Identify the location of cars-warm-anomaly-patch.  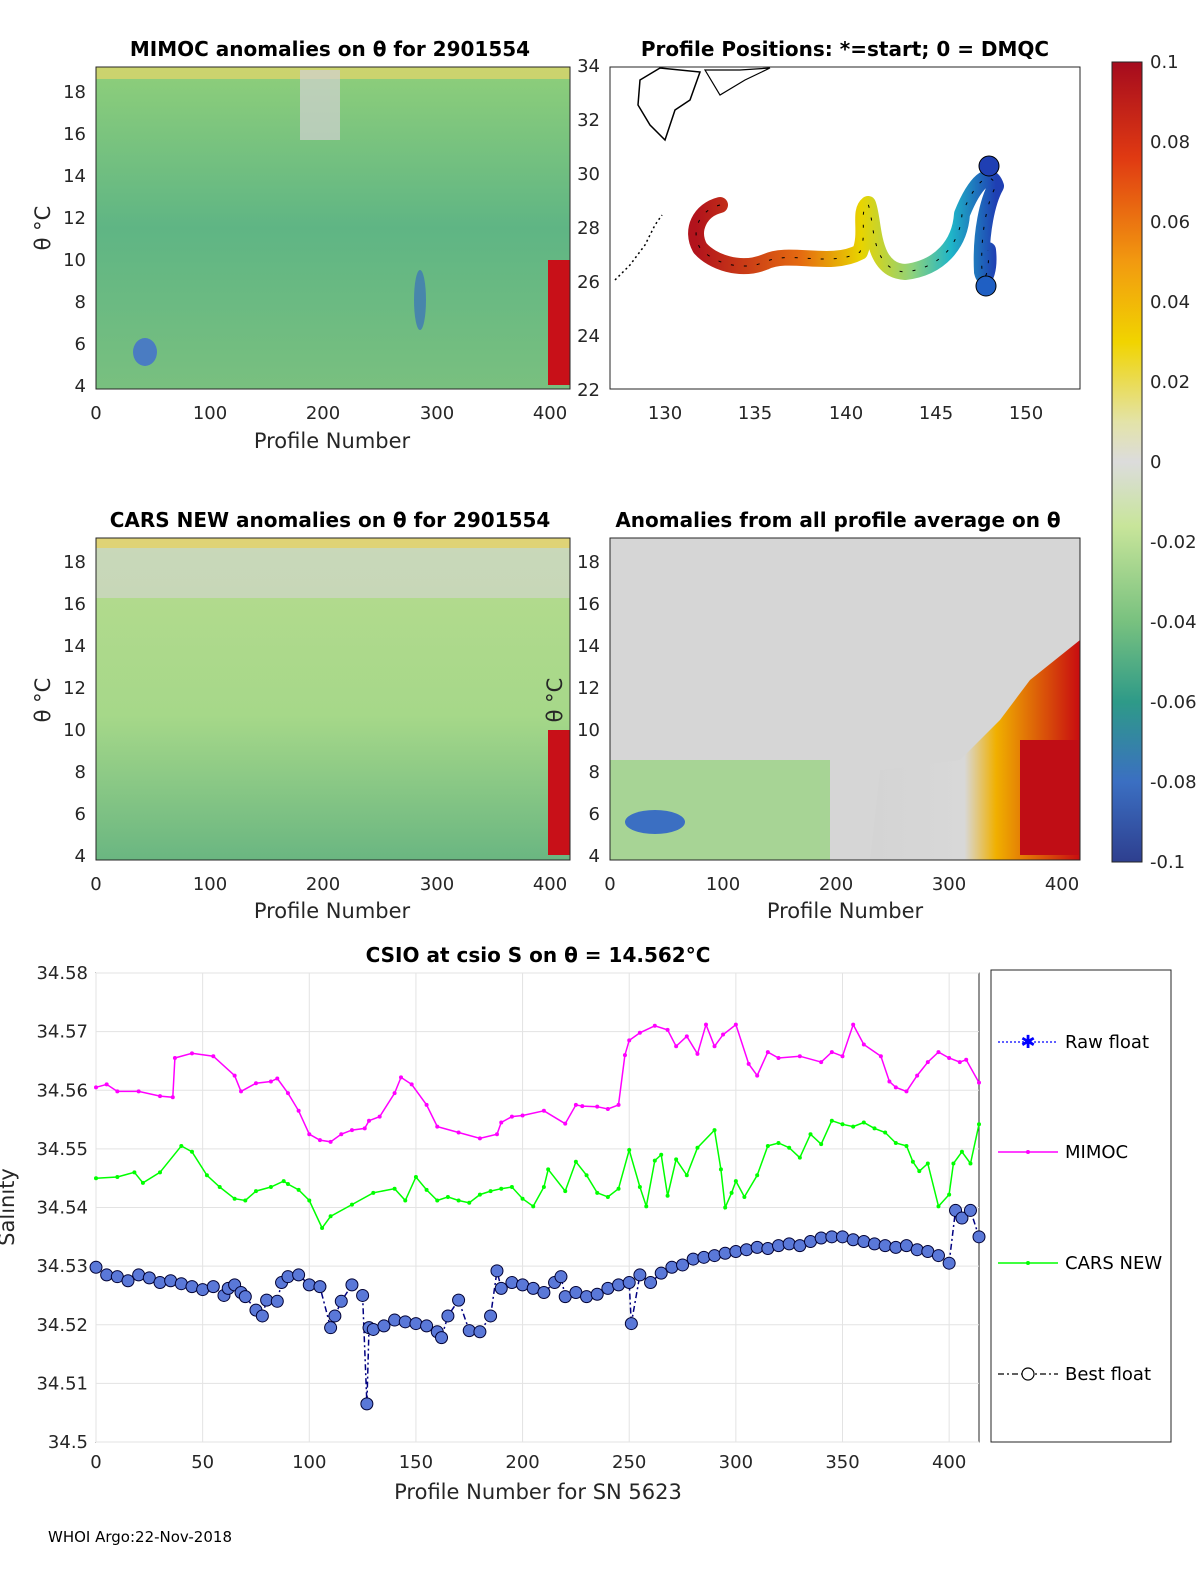
(559, 792).